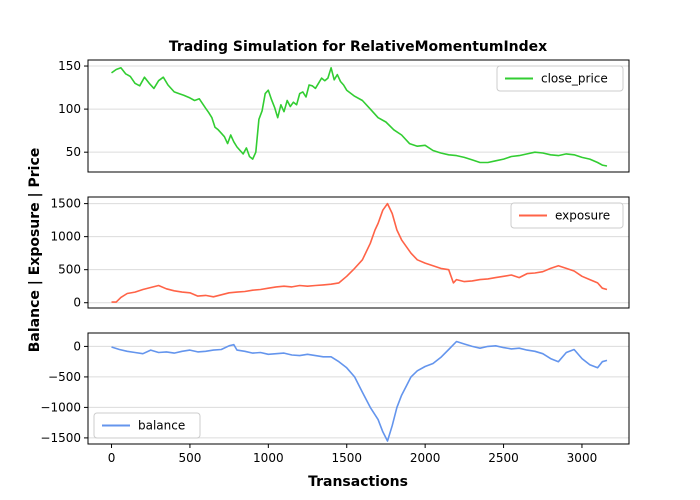  Describe the element at coordinates (60, 438) in the screenshot. I see `y-tick-label: −1500` at that location.